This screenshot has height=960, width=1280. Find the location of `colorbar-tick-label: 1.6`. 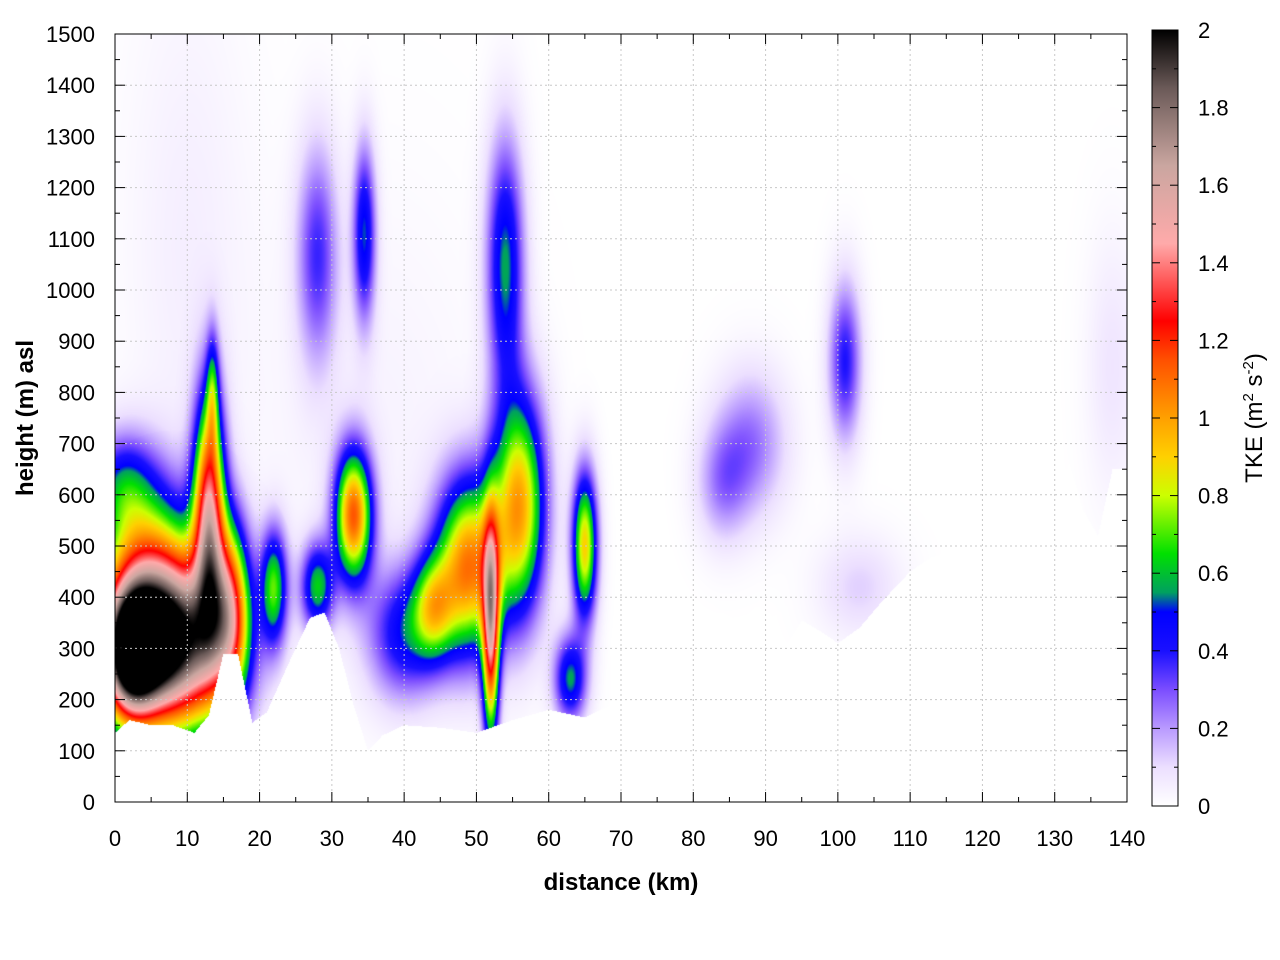

colorbar-tick-label: 1.6 is located at coordinates (1213, 185).